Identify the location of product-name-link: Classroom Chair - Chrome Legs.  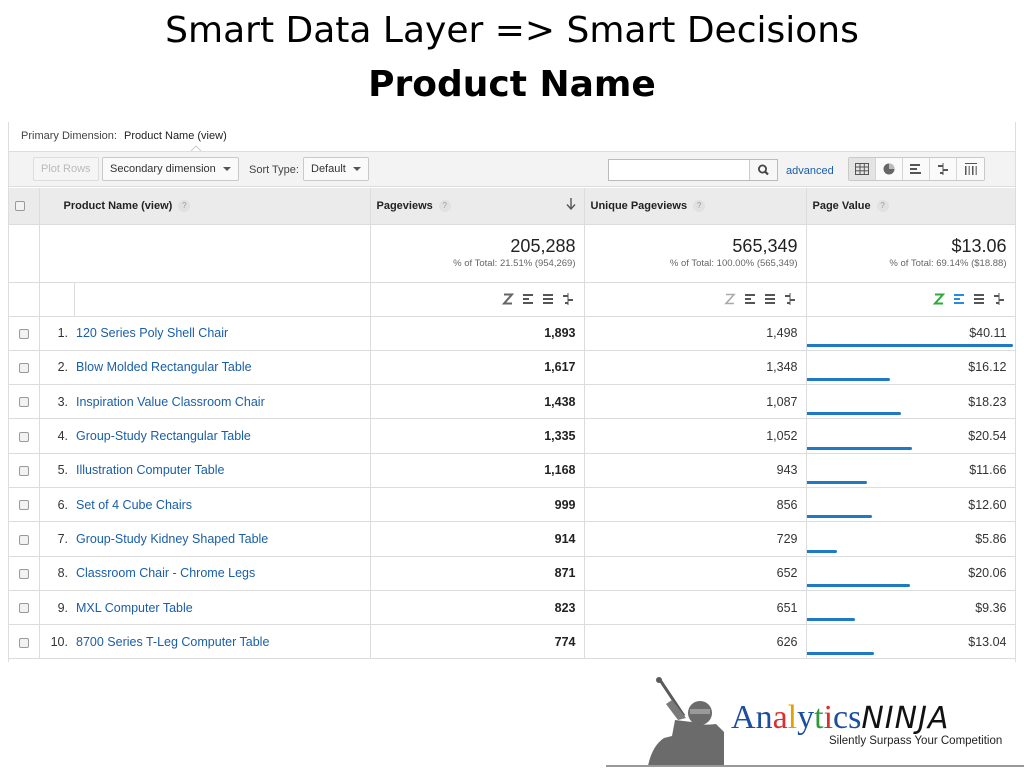
(222, 573).